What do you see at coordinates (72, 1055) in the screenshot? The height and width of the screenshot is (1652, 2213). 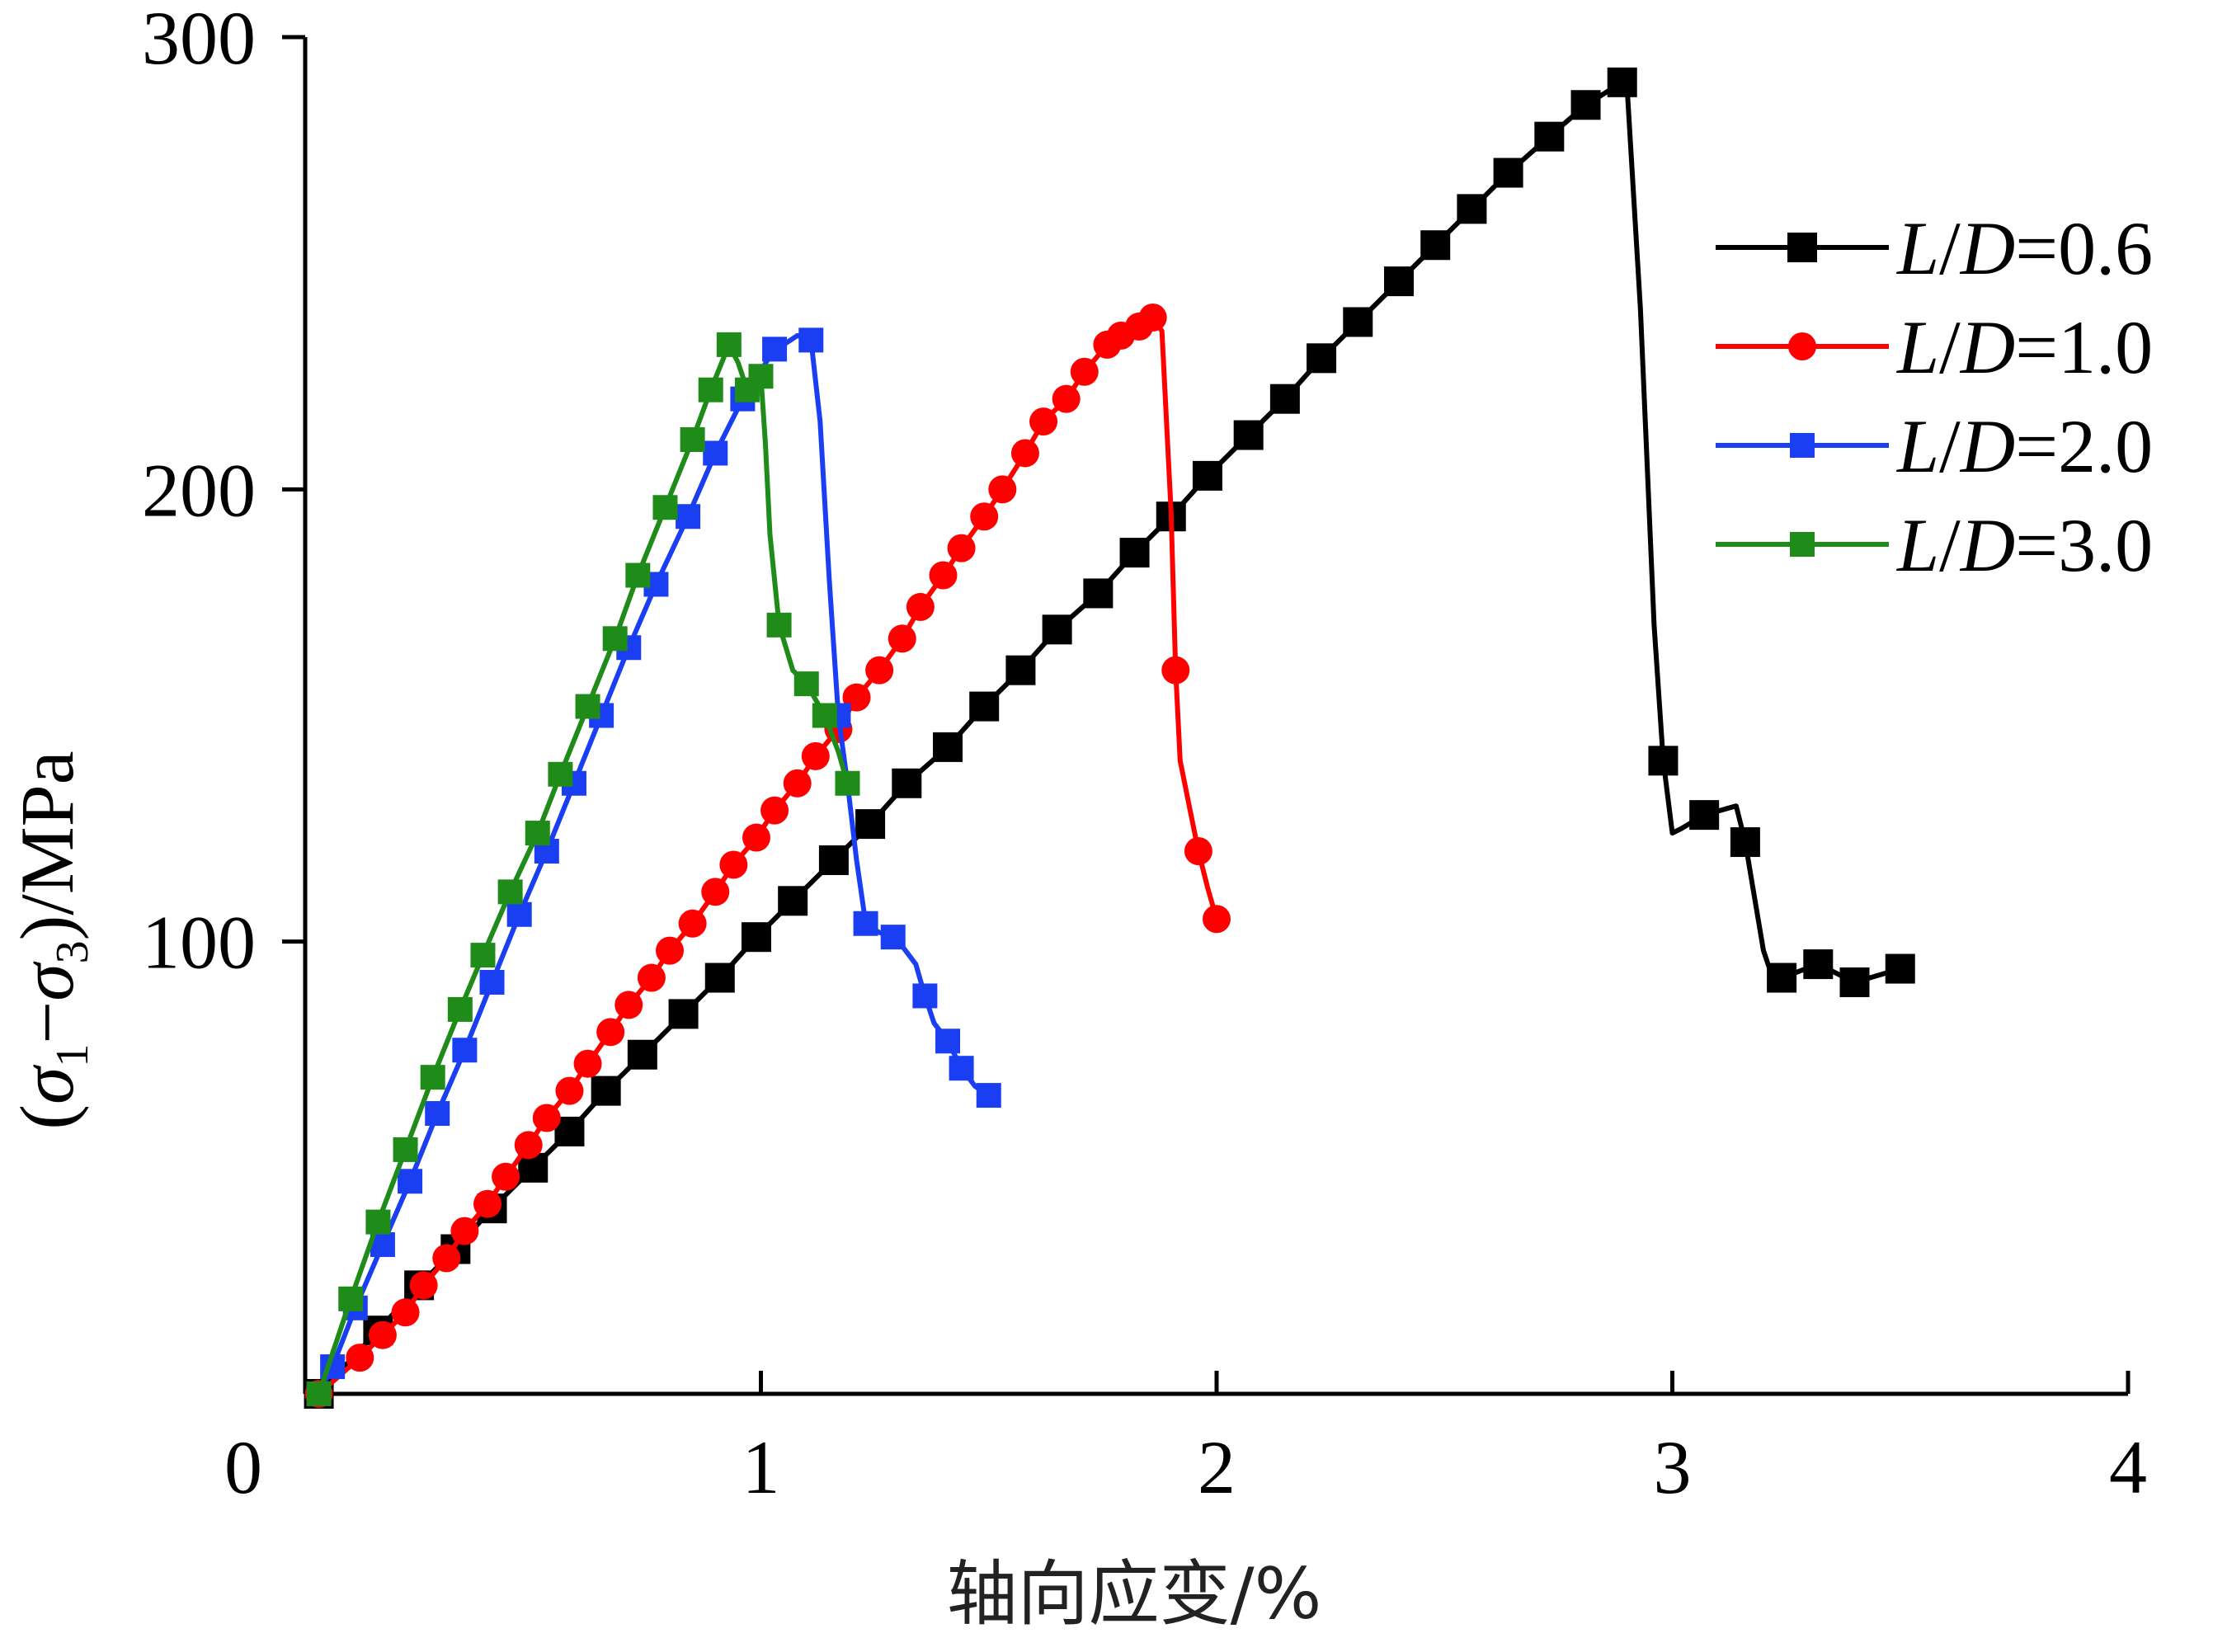 I see `y-title-sub1: 1` at bounding box center [72, 1055].